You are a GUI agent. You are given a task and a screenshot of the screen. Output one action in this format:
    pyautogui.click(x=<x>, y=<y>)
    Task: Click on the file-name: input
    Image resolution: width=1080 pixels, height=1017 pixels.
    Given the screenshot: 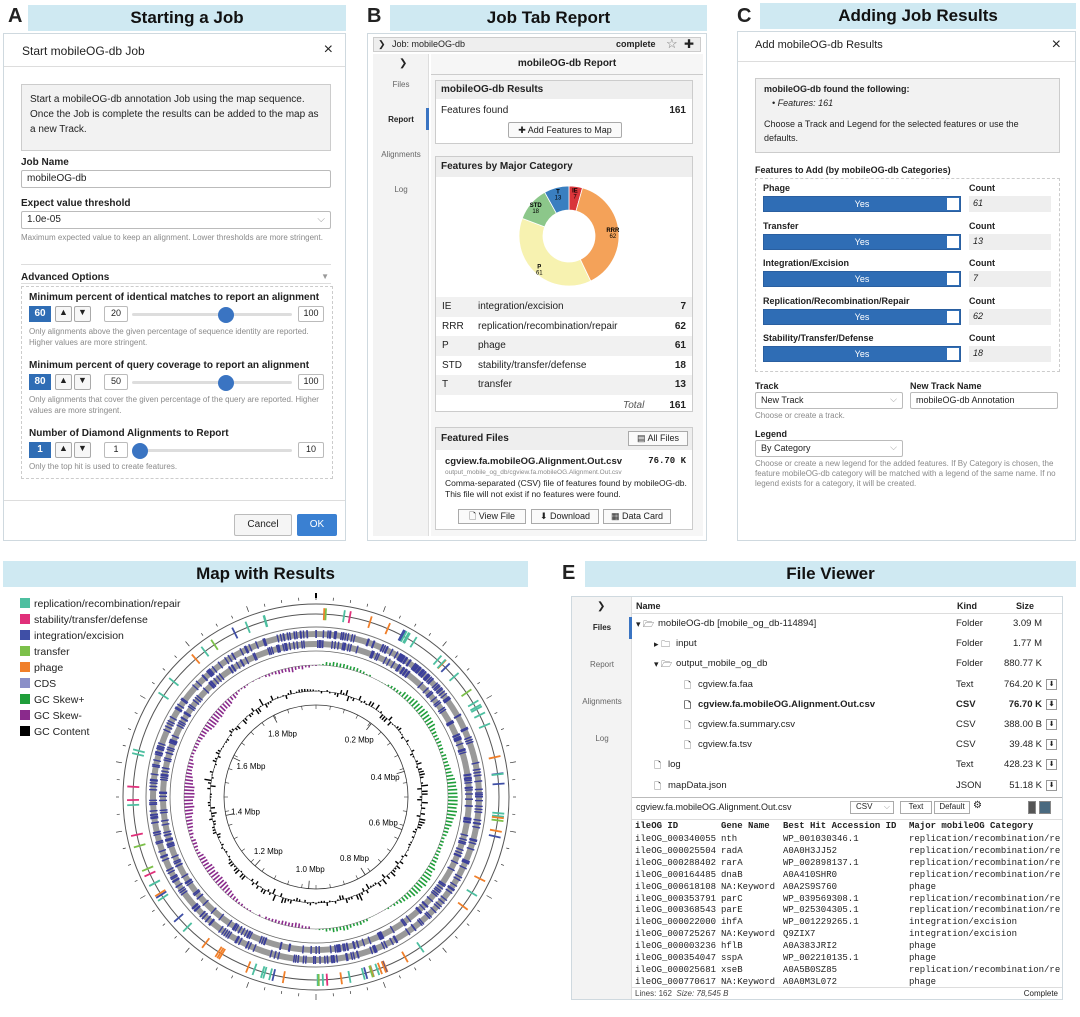 What is the action you would take?
    pyautogui.click(x=686, y=644)
    